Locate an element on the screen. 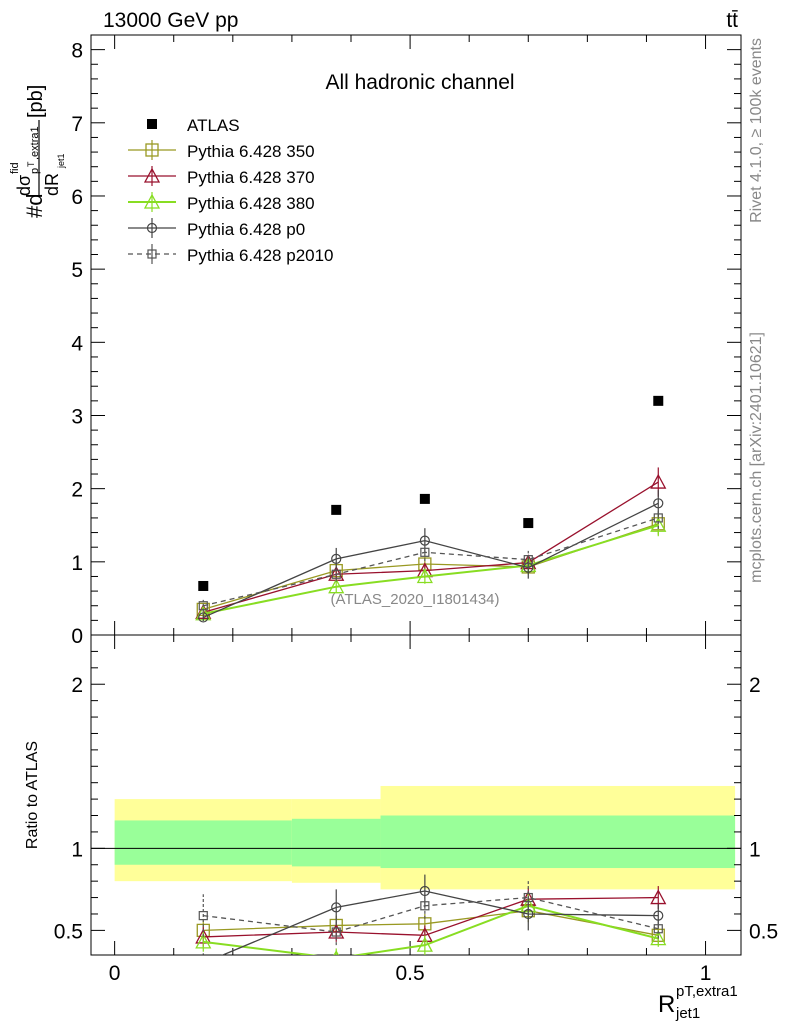 This screenshot has width=786, height=1024. legend-label-p380: Pythia 6.428 380 is located at coordinates (251, 203).